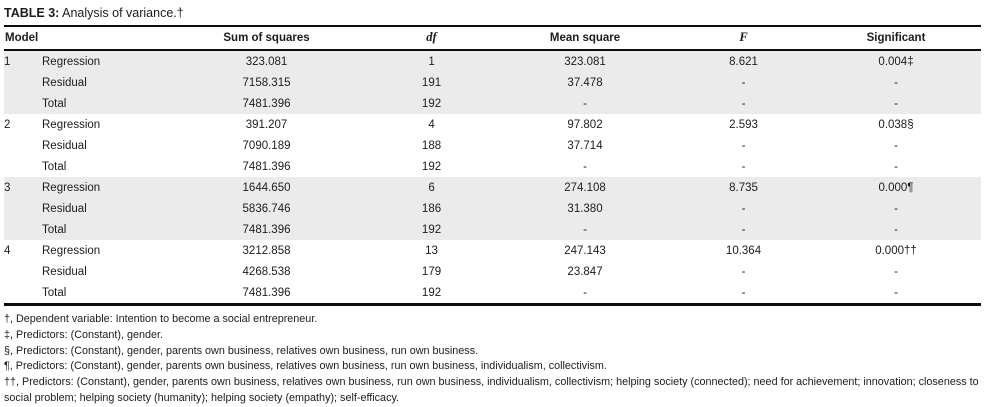 The width and height of the screenshot is (993, 407). What do you see at coordinates (743, 250) in the screenshot?
I see `f-cell: 10.364` at bounding box center [743, 250].